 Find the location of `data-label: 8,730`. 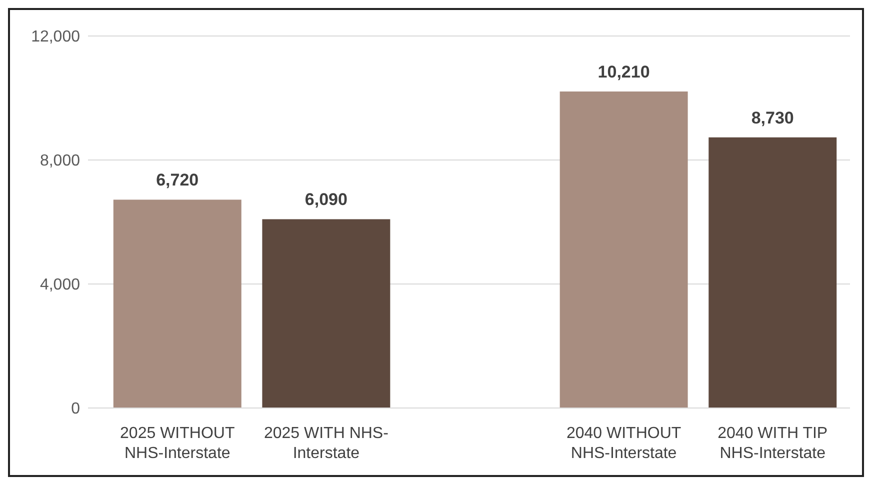

data-label: 8,730 is located at coordinates (772, 118).